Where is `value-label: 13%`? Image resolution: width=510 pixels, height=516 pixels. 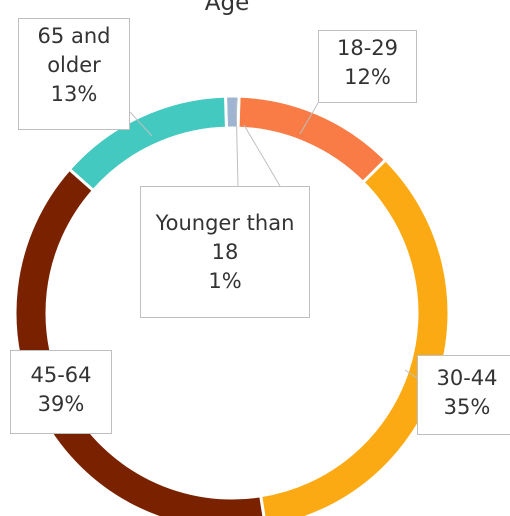 value-label: 13% is located at coordinates (74, 94).